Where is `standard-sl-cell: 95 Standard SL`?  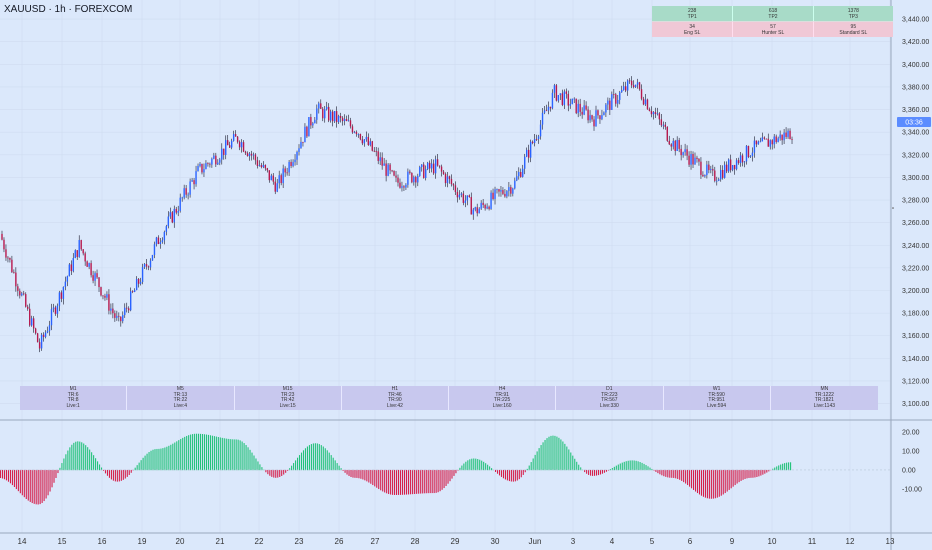 standard-sl-cell: 95 Standard SL is located at coordinates (852, 29).